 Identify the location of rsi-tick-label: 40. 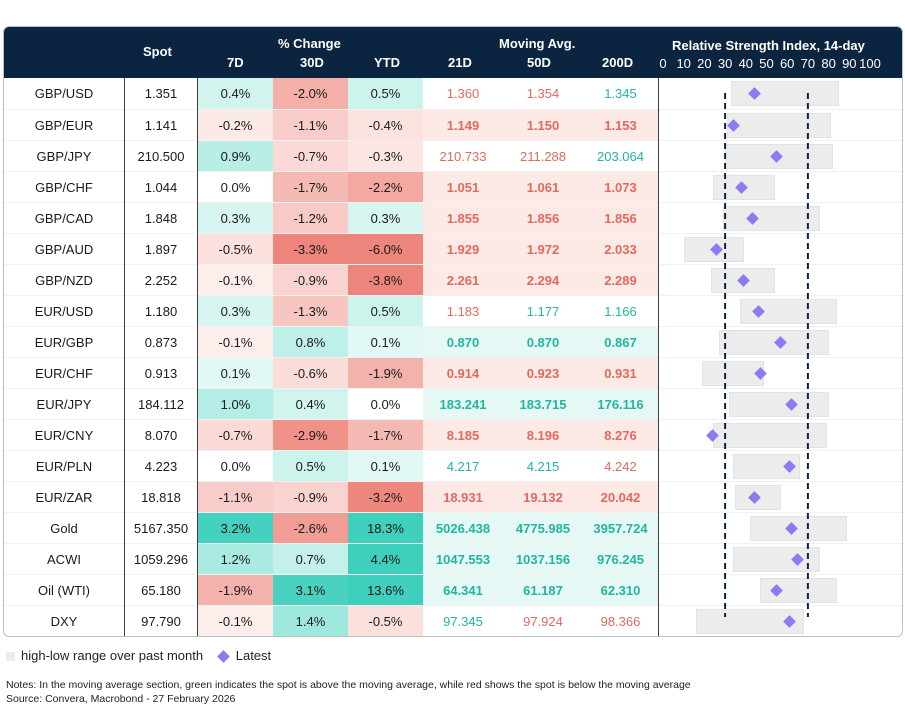
(746, 63).